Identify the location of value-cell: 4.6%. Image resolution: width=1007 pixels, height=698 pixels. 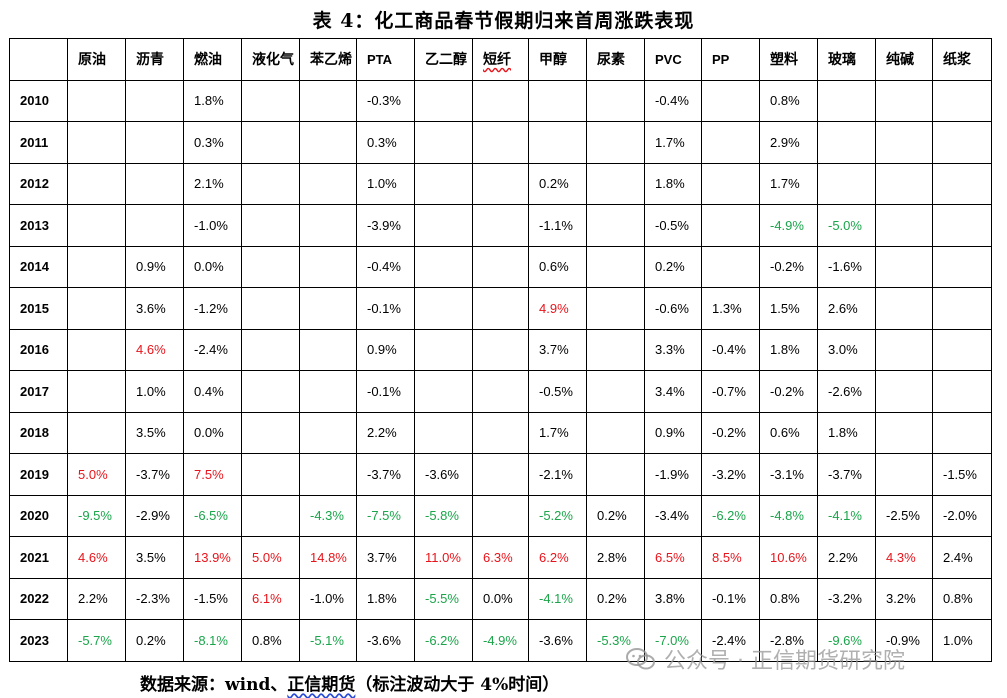
(96, 557).